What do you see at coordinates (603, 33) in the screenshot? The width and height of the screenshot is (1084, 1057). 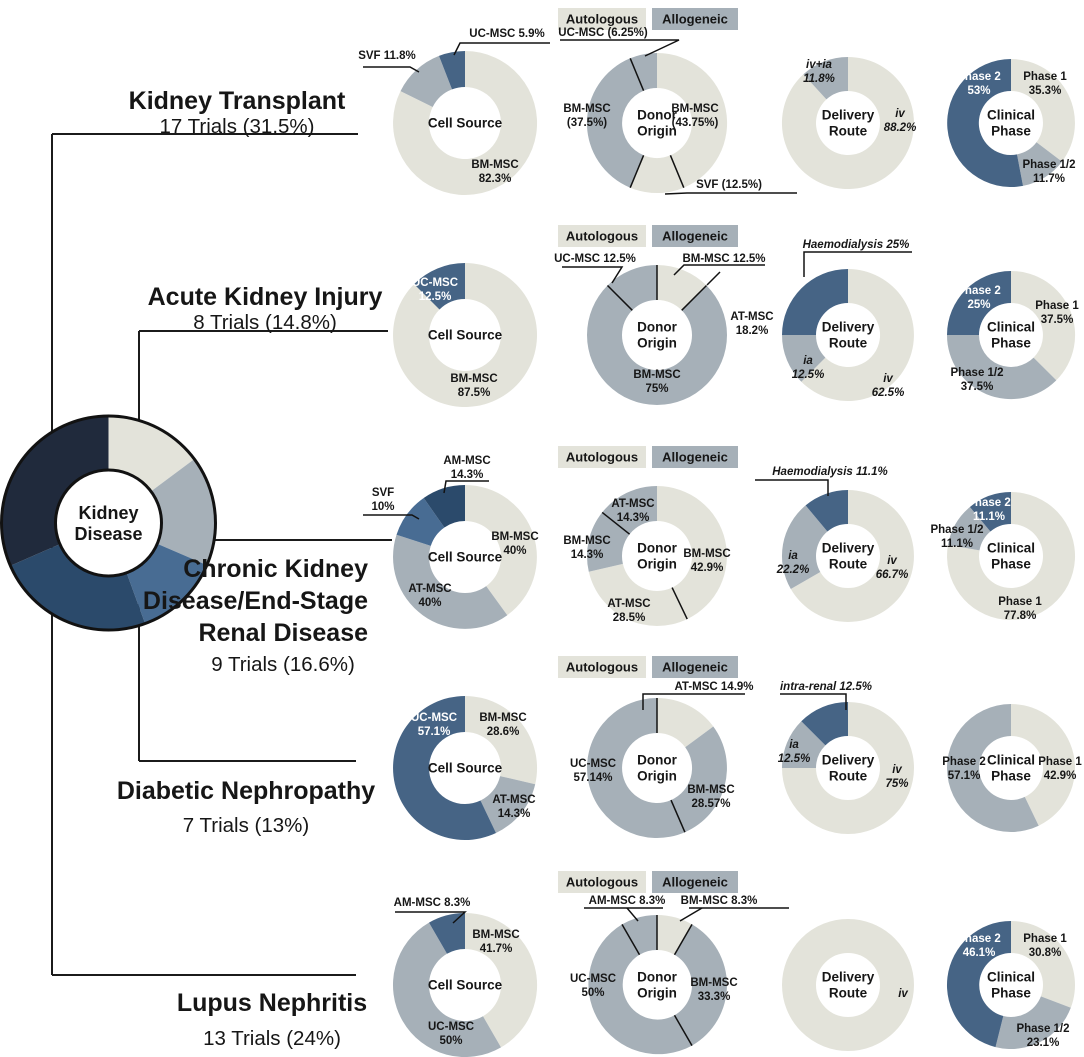 I see `segment-label: UC-MSC (6.25%)` at bounding box center [603, 33].